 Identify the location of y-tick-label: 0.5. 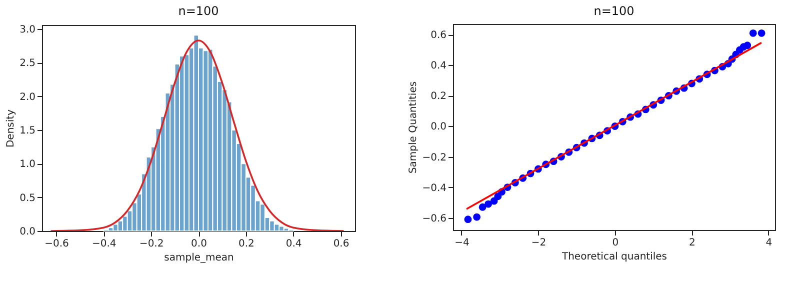
(28, 198).